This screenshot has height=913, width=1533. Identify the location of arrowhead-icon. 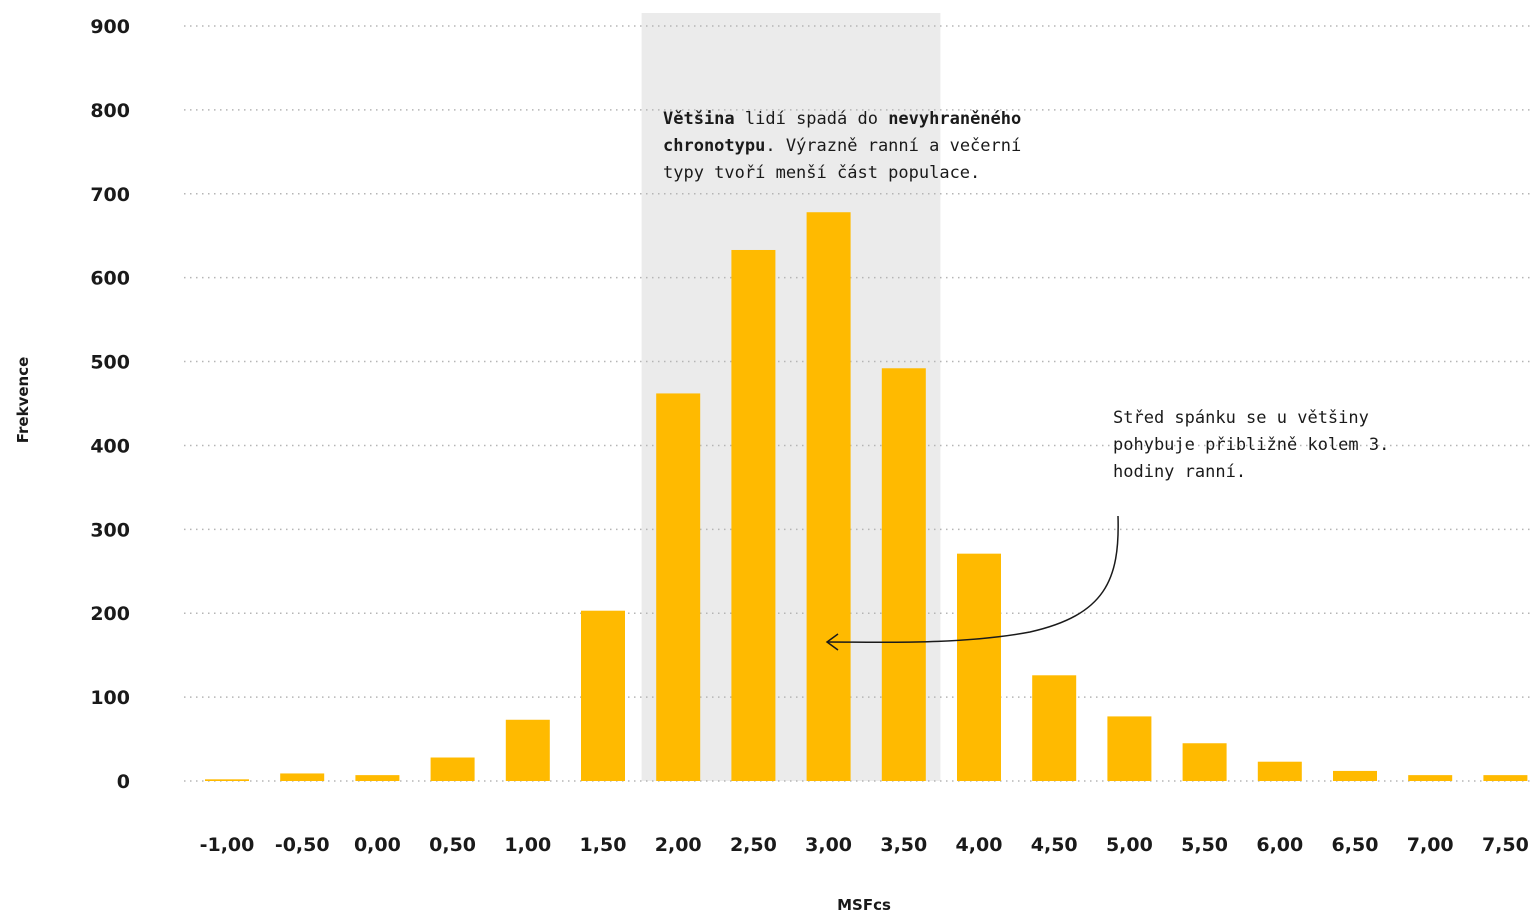
(832, 642).